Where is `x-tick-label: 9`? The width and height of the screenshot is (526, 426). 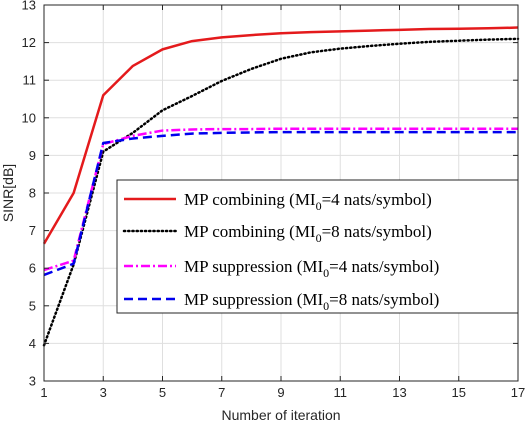
x-tick-label: 9 is located at coordinates (280, 392).